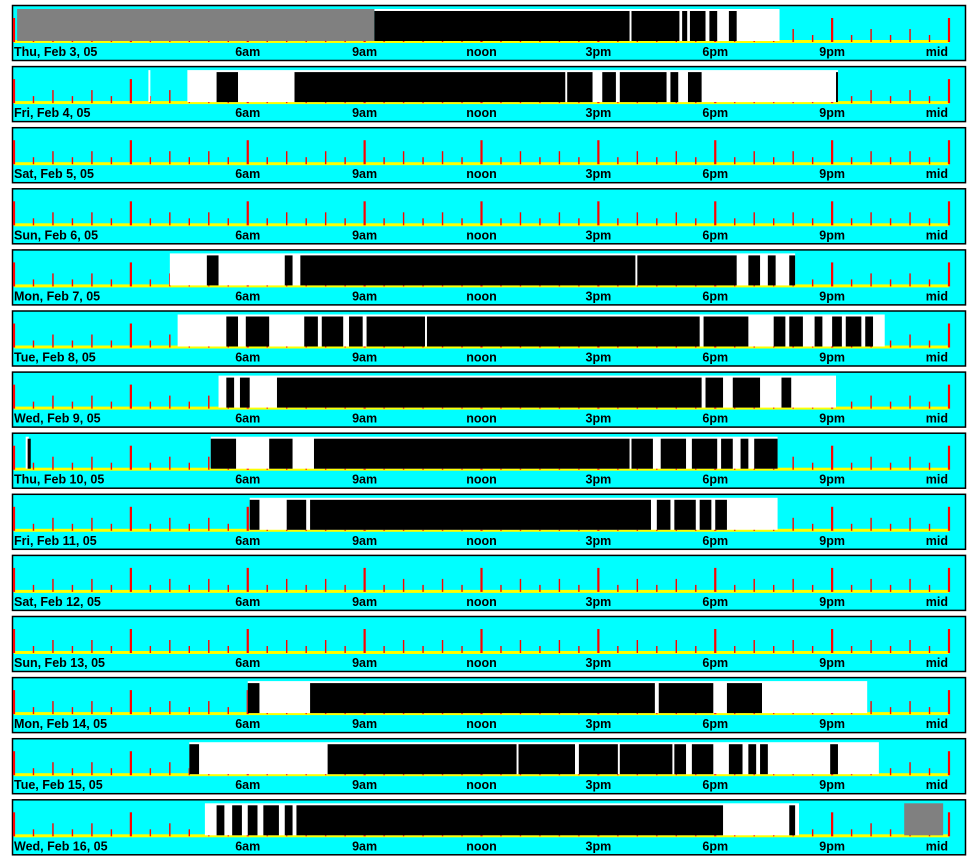 Image resolution: width=975 pixels, height=861 pixels. What do you see at coordinates (54, 174) in the screenshot?
I see `day-label: Sat, Feb 5, 05` at bounding box center [54, 174].